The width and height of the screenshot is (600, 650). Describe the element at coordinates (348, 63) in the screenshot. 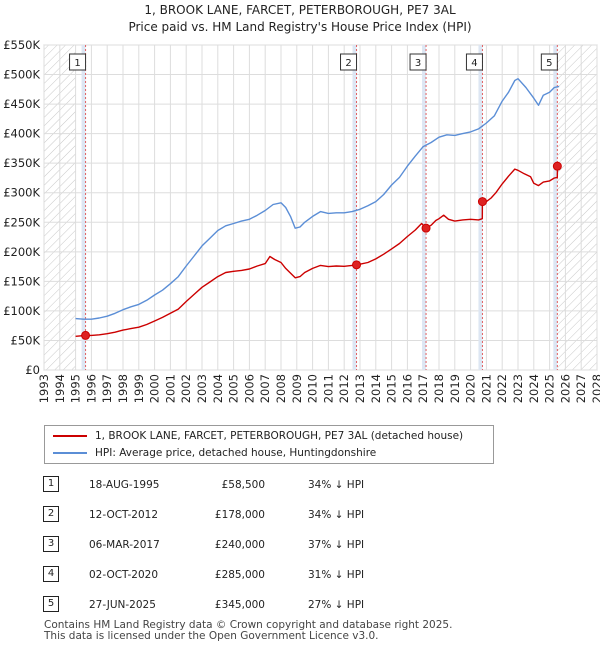

I see `sale-marker-label: 2` at that location.